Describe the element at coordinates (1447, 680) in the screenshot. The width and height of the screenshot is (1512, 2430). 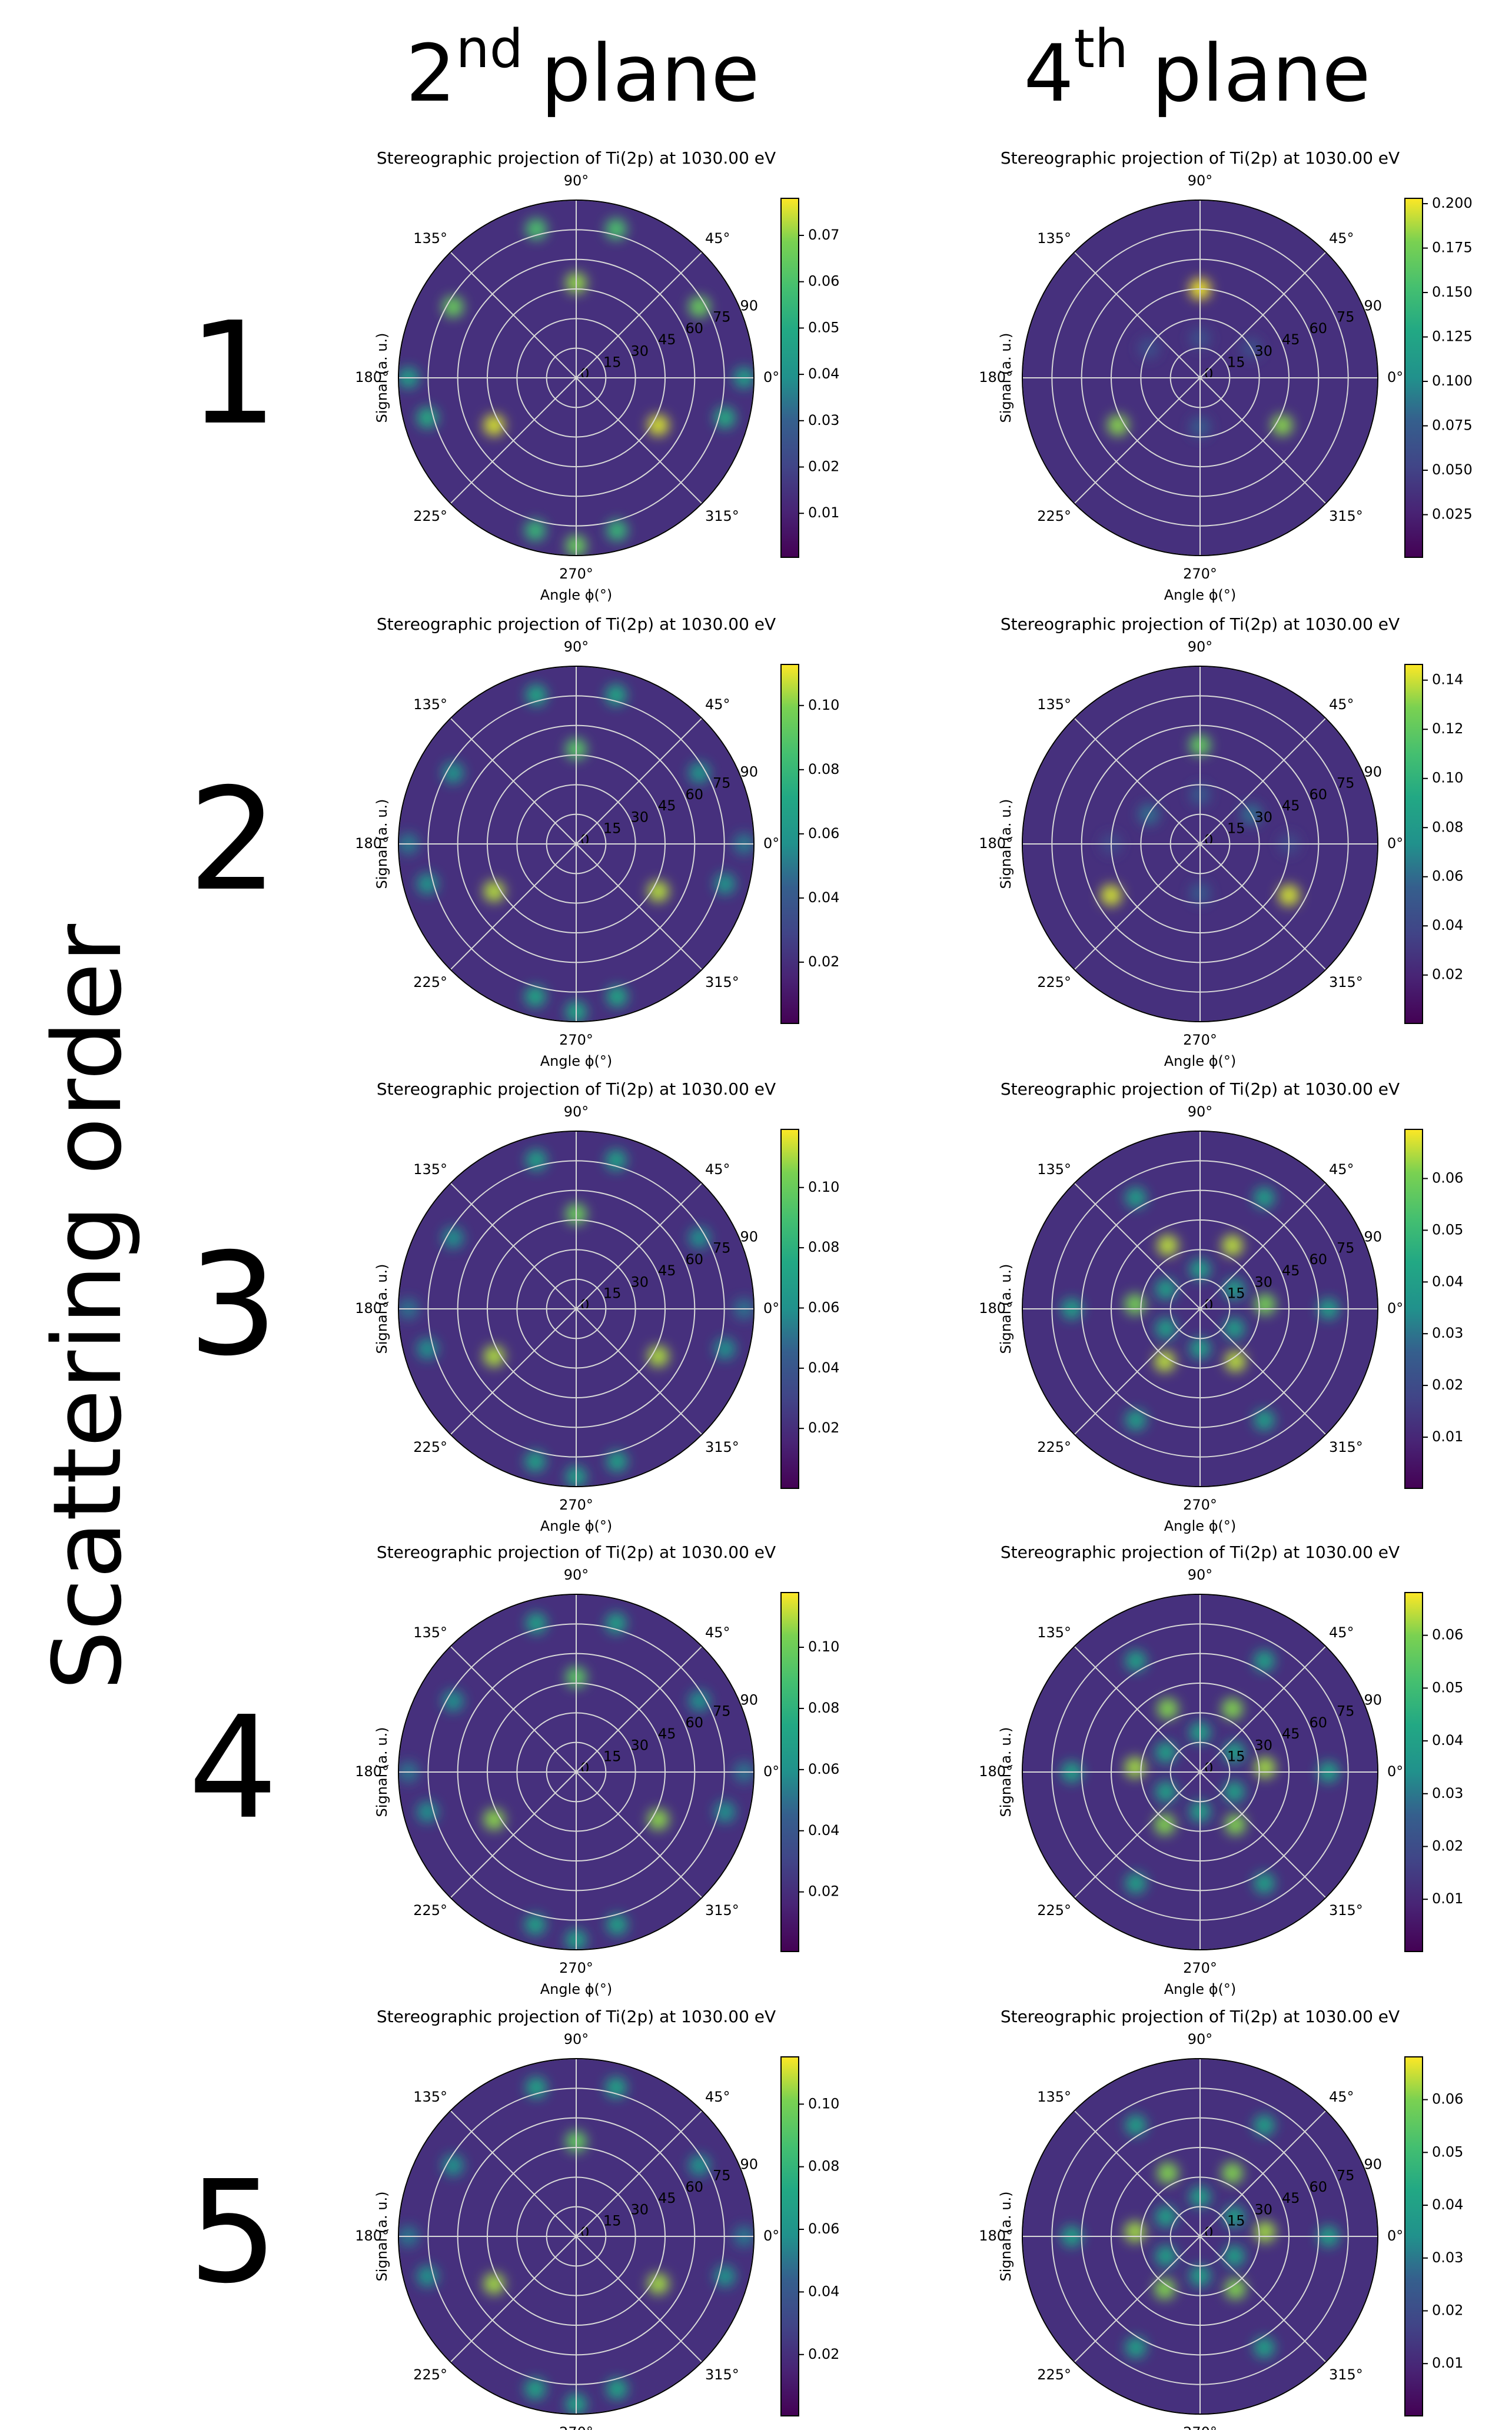
I see `colorbar-tick-label: 0.14` at that location.